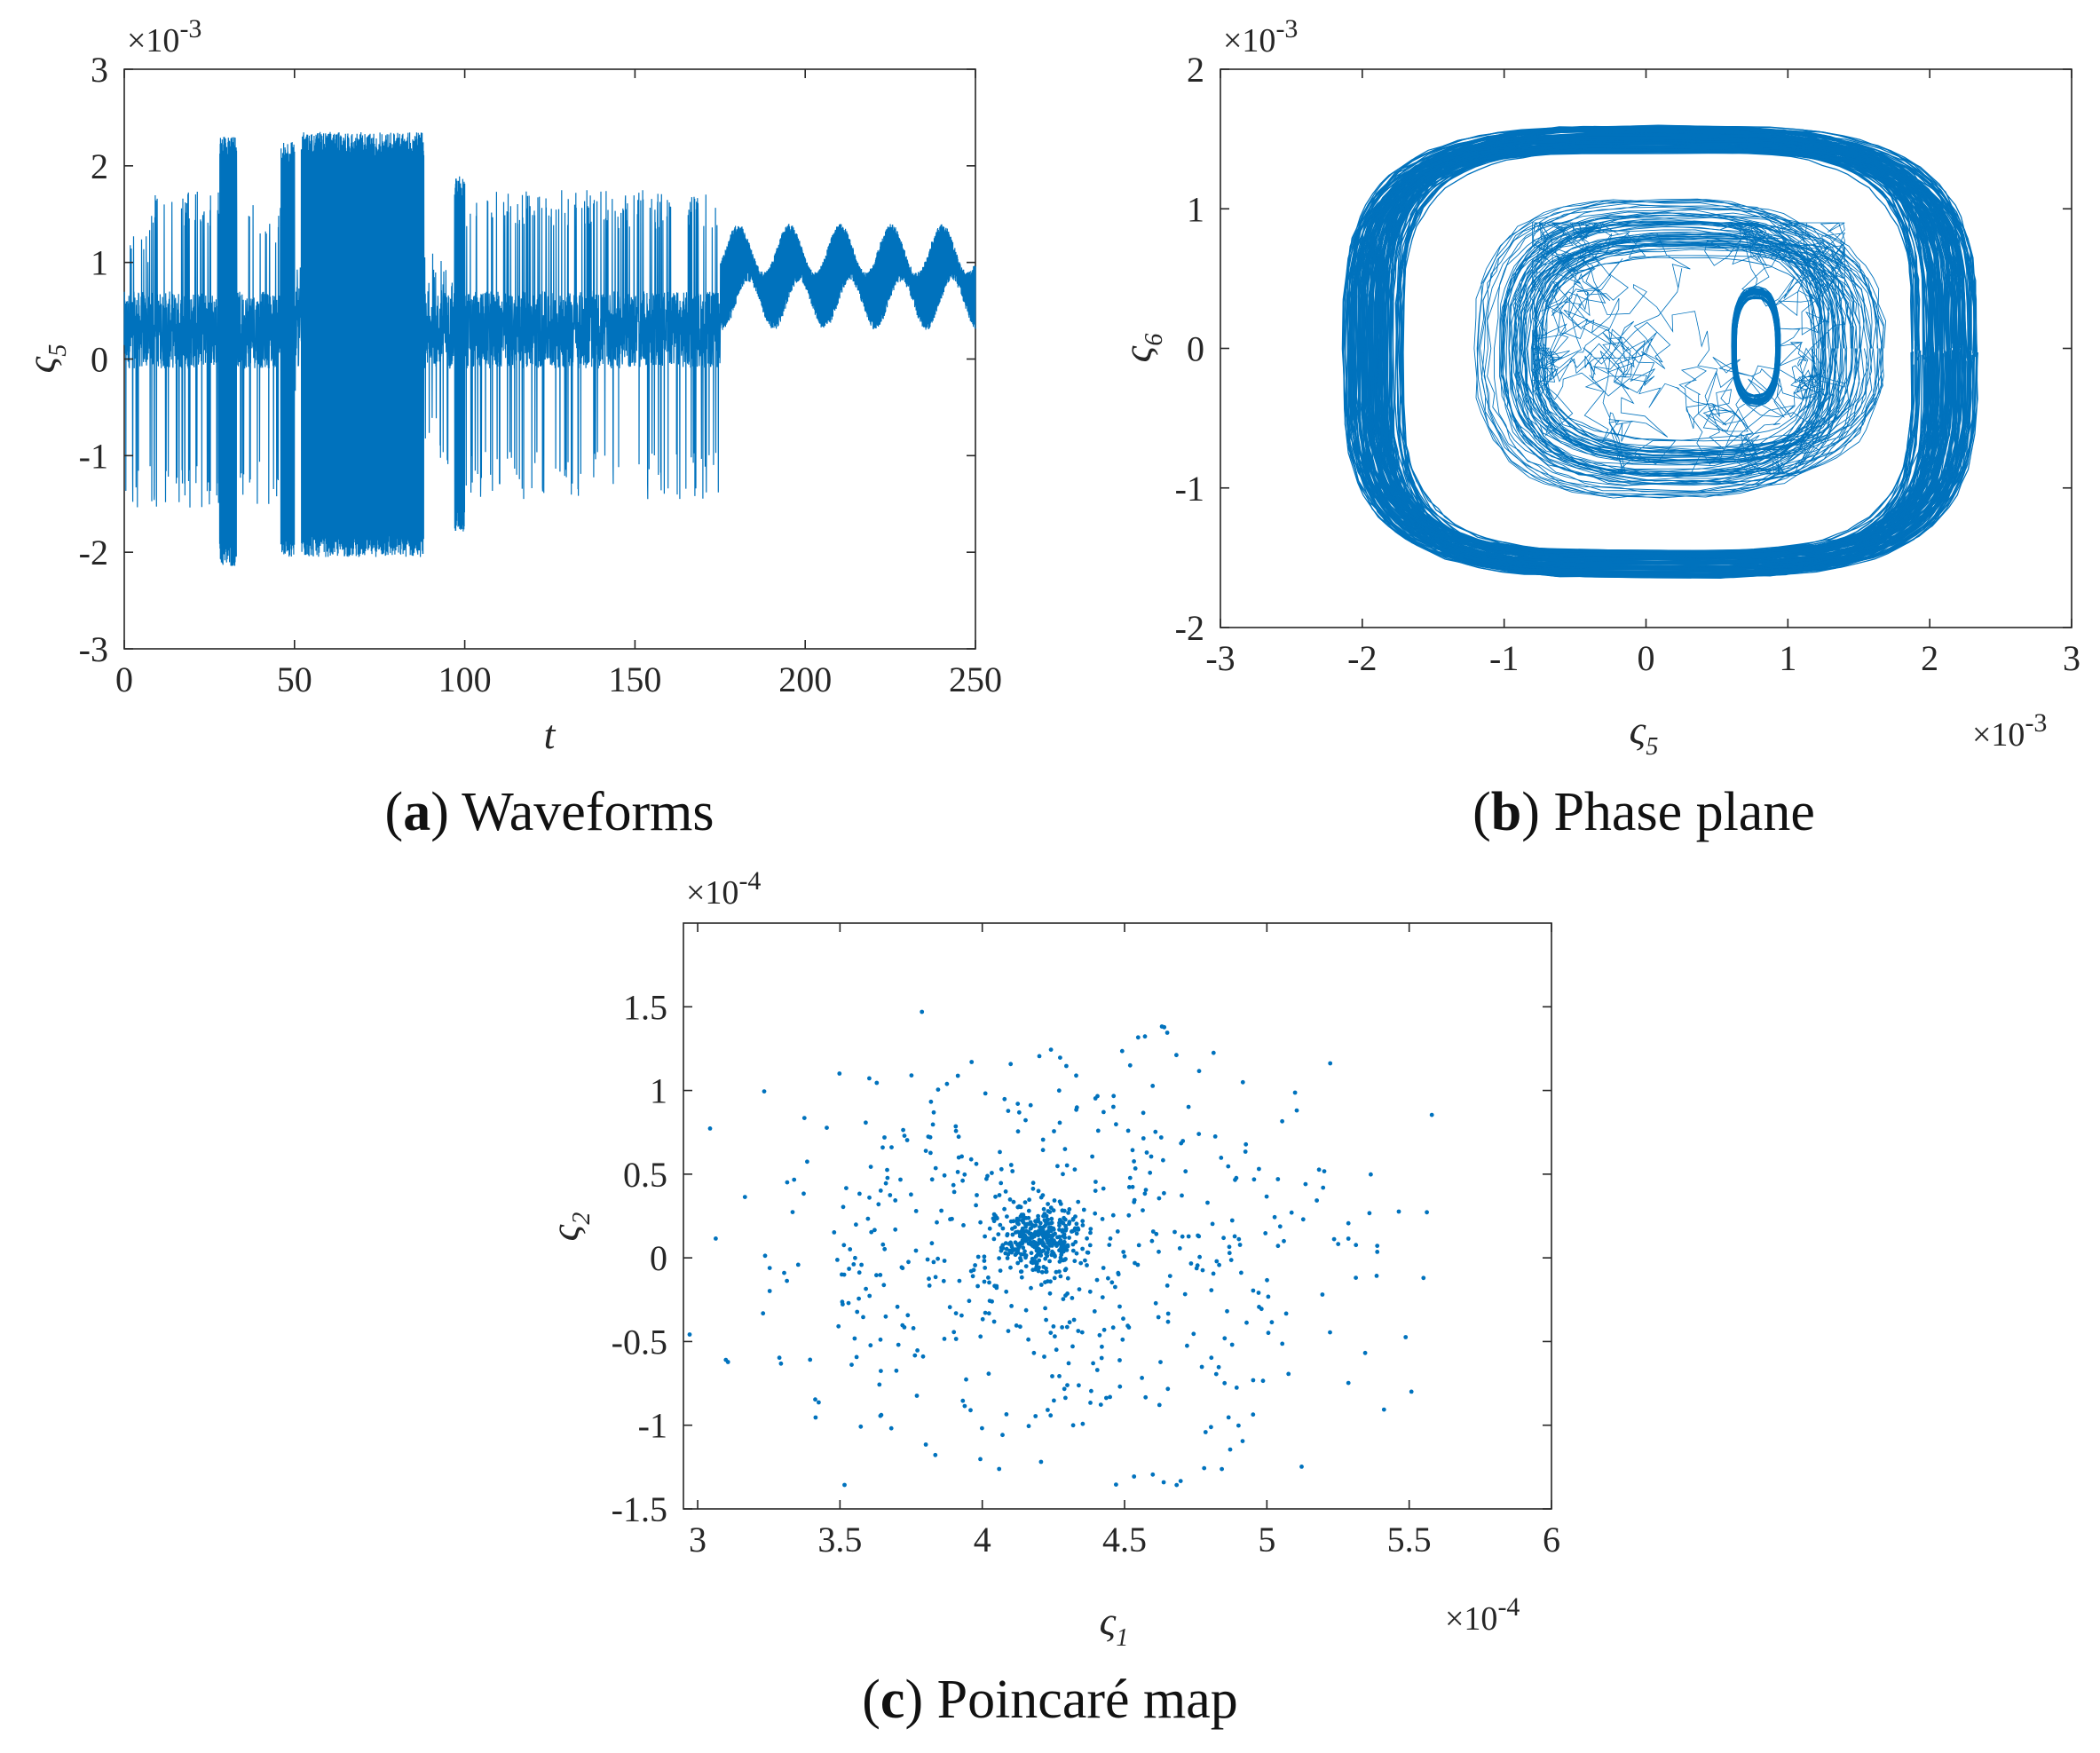  I want to click on panel-b-ytick-label: 2, so click(1195, 70).